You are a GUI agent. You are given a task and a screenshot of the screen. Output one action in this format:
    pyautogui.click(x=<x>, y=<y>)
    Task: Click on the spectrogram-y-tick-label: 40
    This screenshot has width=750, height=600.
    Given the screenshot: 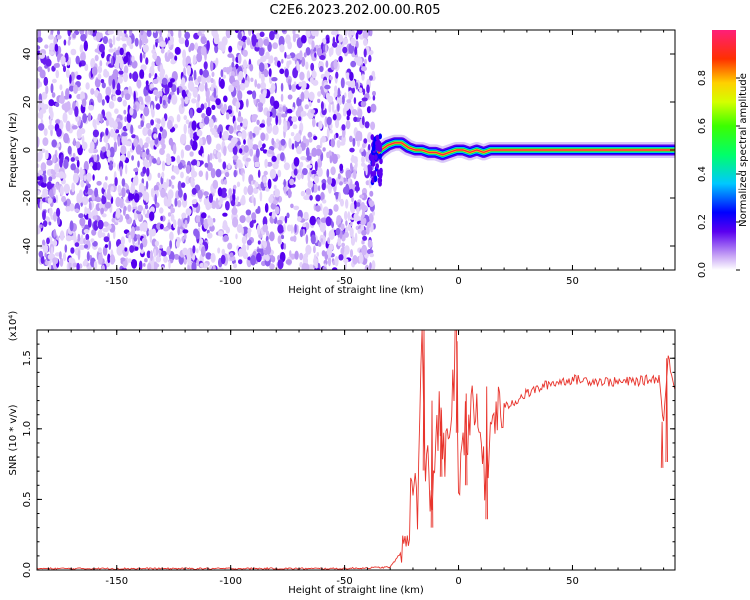 What is the action you would take?
    pyautogui.click(x=27, y=54)
    